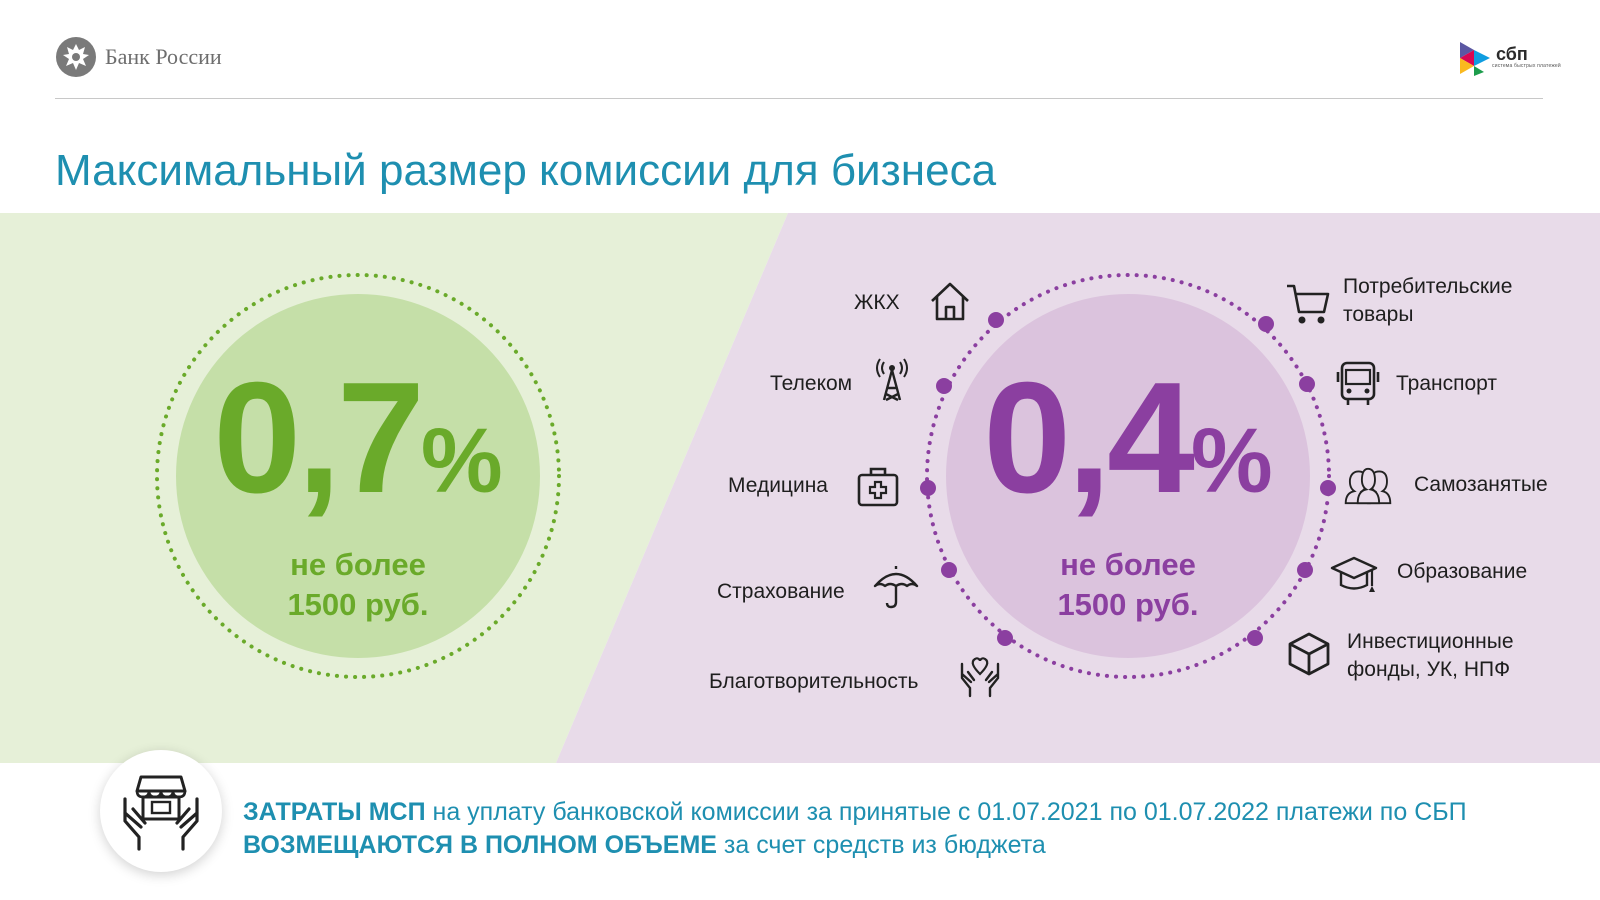  What do you see at coordinates (980, 677) in the screenshot?
I see `heart-hands-icon` at bounding box center [980, 677].